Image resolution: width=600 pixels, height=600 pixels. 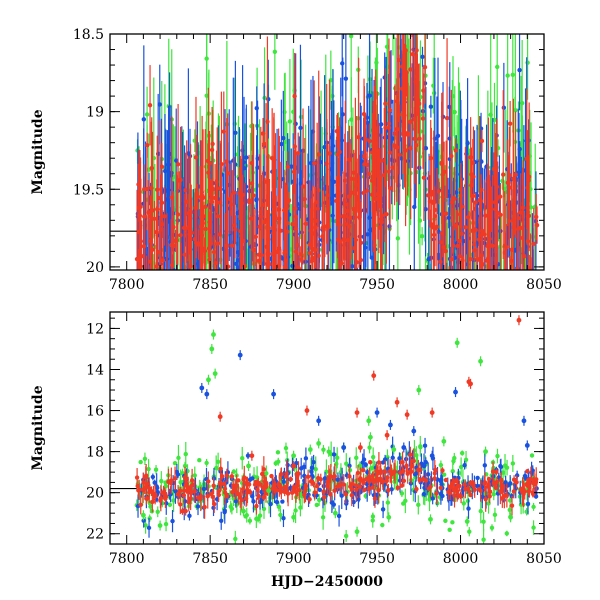 What do you see at coordinates (95, 453) in the screenshot?
I see `bottom-y-tick-label: 18` at bounding box center [95, 453].